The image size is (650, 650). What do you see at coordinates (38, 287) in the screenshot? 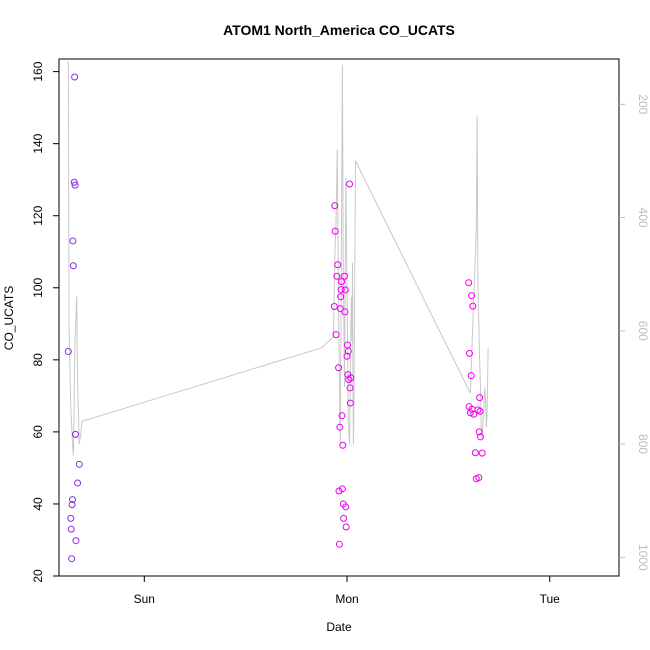
I see `y-tick-label: 100` at bounding box center [38, 287].